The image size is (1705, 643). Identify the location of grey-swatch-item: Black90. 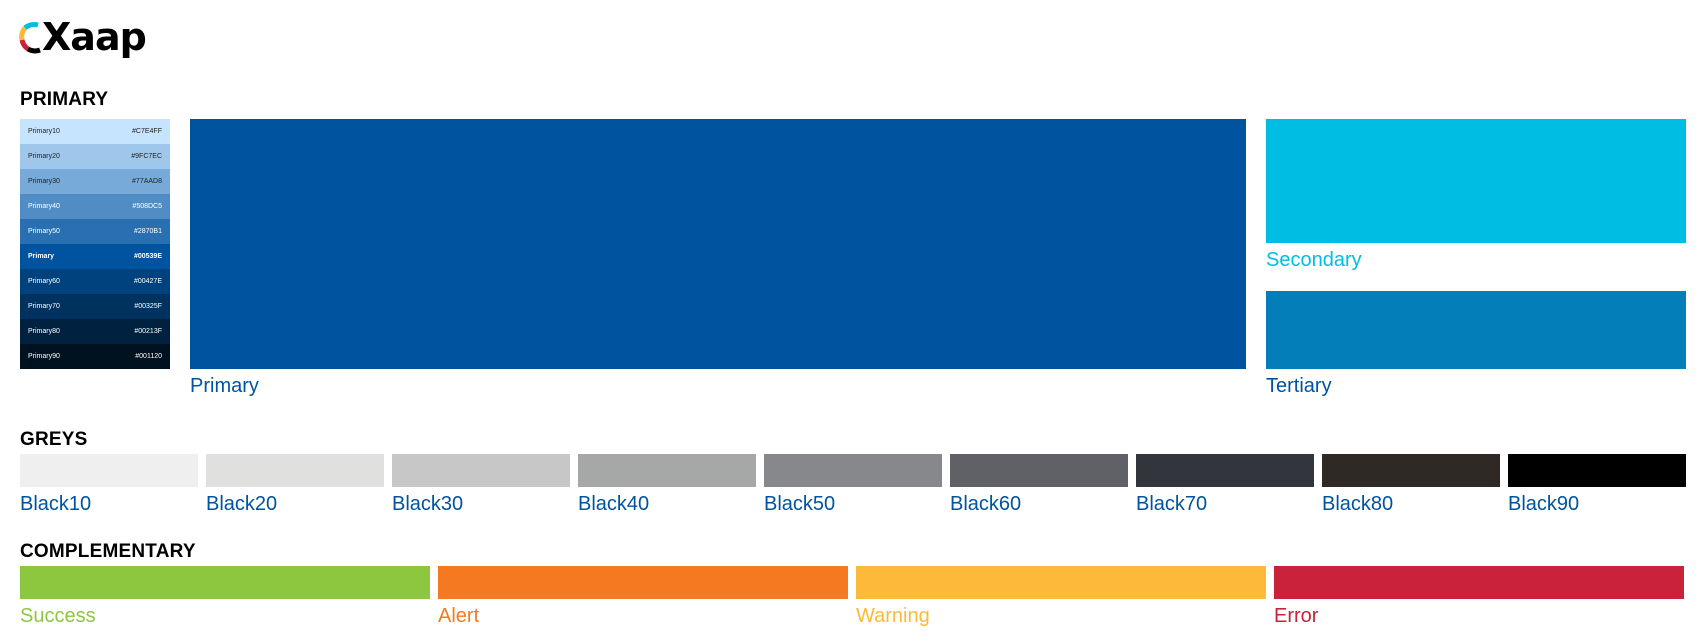
(1597, 484).